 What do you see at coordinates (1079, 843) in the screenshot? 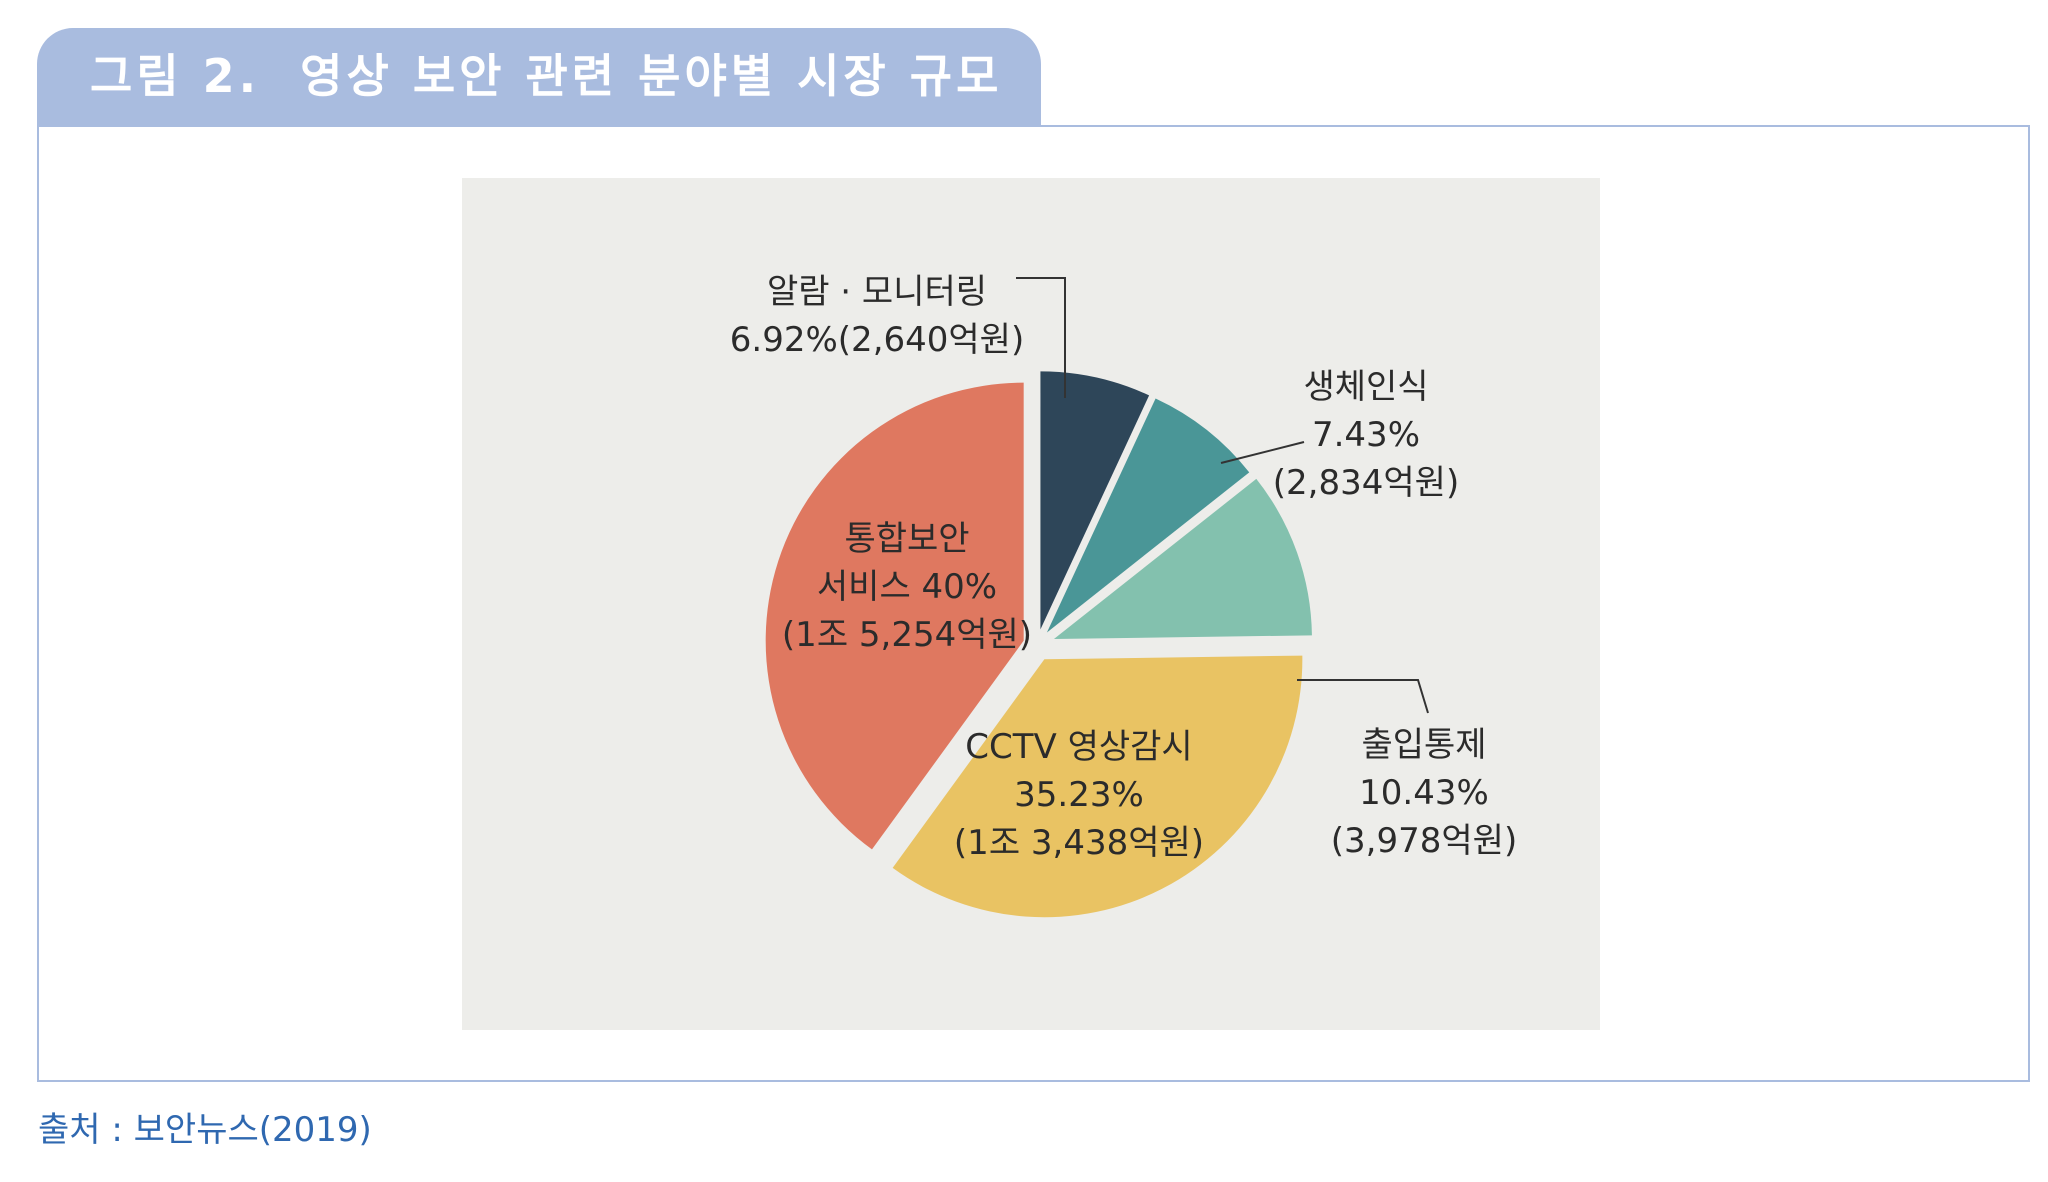
I see `slice-label-line: (1조 3,438억원)` at bounding box center [1079, 843].